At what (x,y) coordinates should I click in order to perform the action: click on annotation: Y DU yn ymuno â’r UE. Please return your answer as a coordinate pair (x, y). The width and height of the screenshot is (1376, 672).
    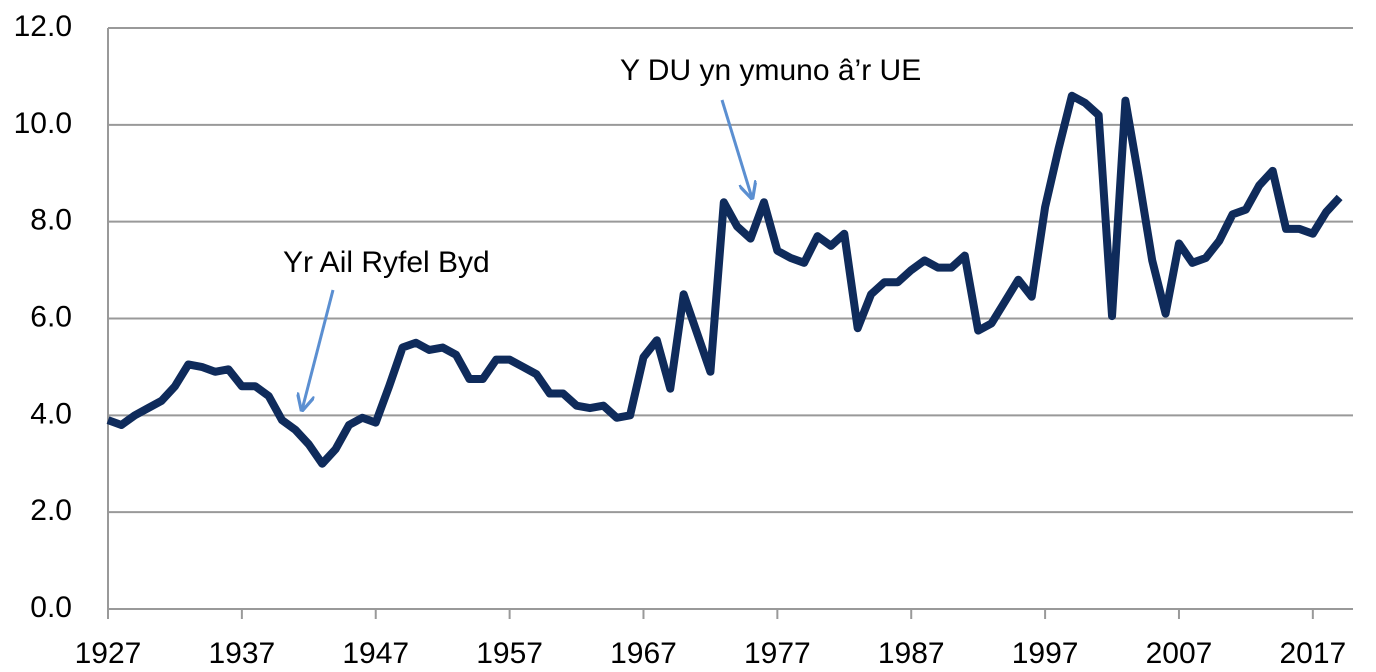
    Looking at the image, I should click on (770, 70).